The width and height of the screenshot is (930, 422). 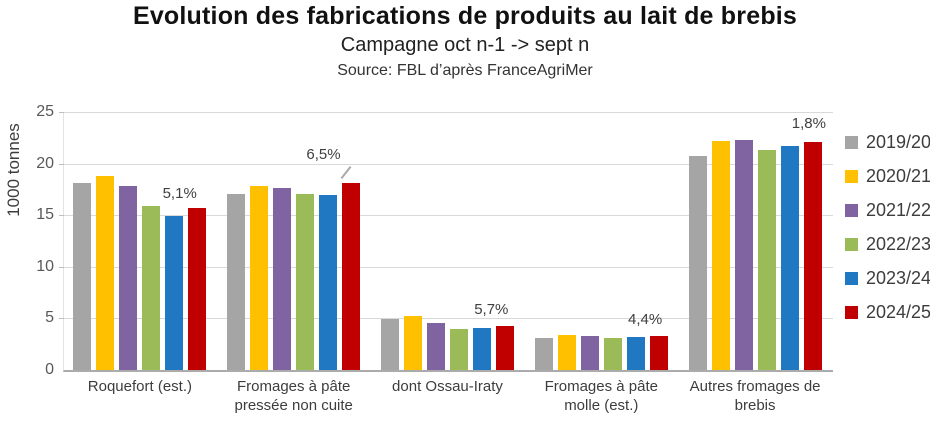 What do you see at coordinates (139, 386) in the screenshot?
I see `category-label-1: Roquefort (est.)` at bounding box center [139, 386].